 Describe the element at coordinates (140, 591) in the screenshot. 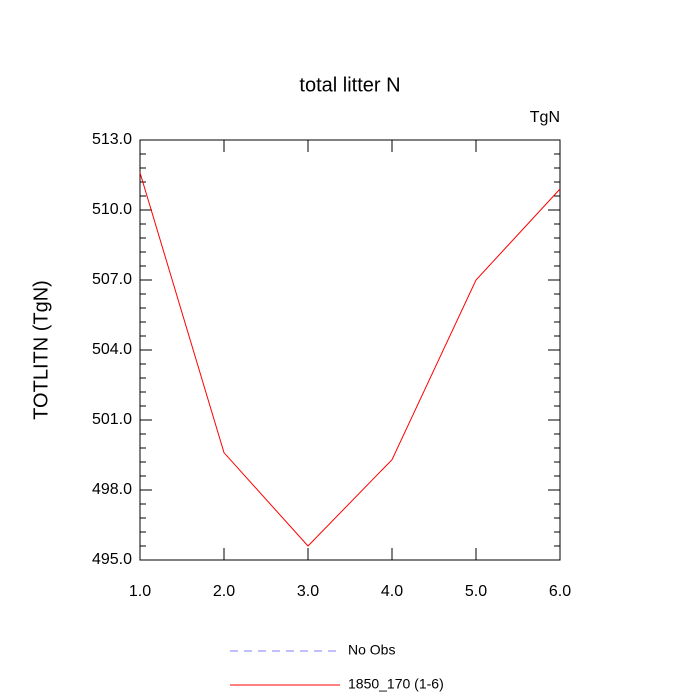

I see `x-tick-label: 1.0` at that location.